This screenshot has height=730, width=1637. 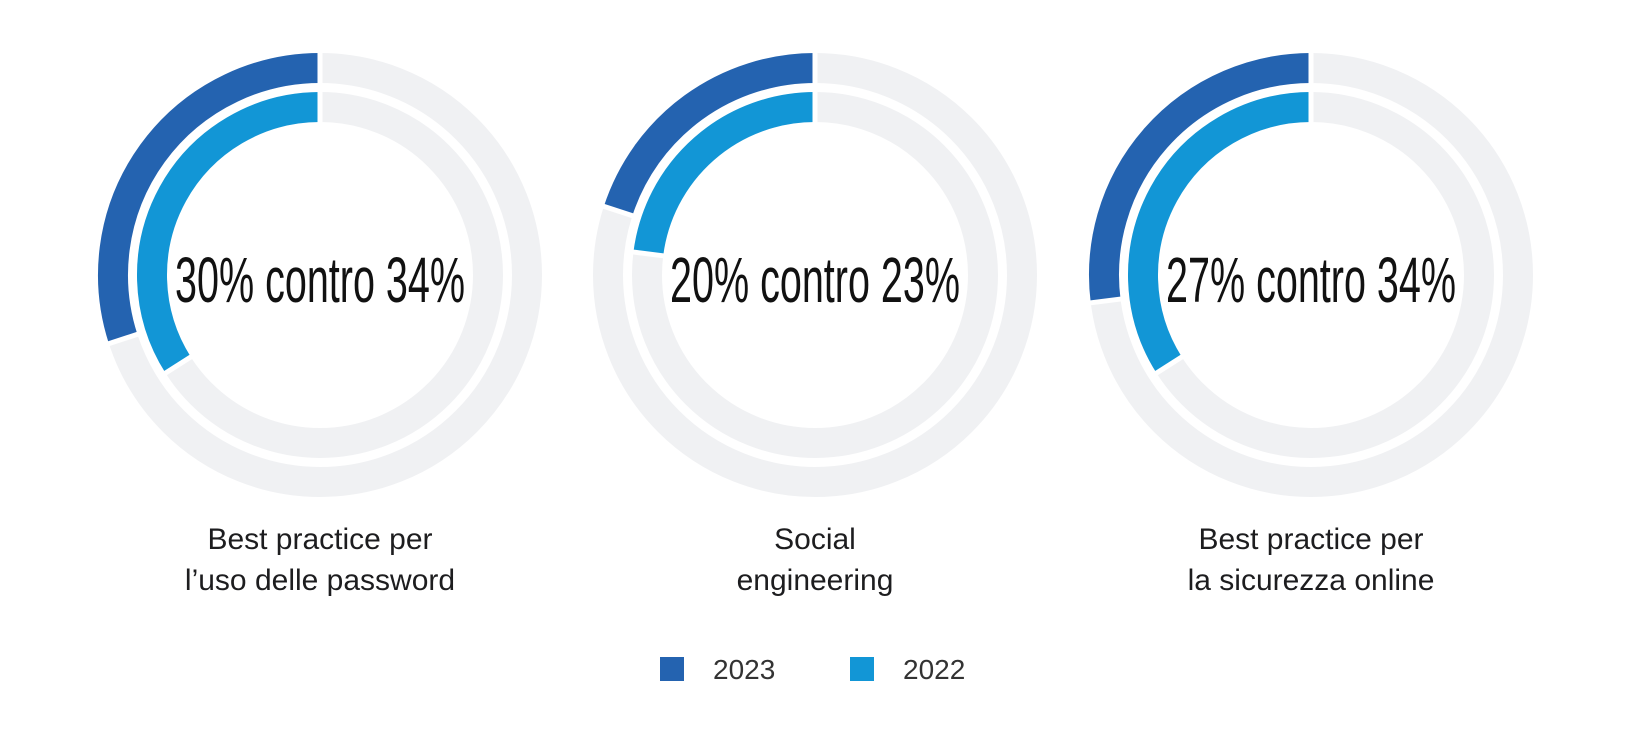 I want to click on legend: 2023 2022, so click(x=818, y=672).